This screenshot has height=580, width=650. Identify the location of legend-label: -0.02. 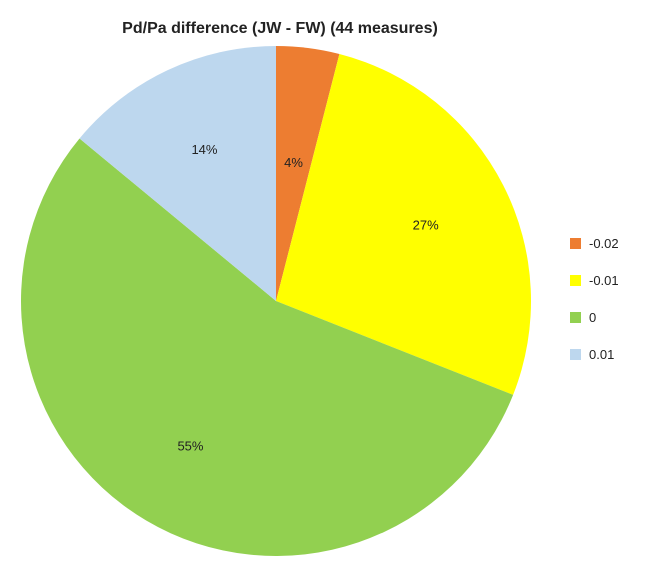
(604, 243).